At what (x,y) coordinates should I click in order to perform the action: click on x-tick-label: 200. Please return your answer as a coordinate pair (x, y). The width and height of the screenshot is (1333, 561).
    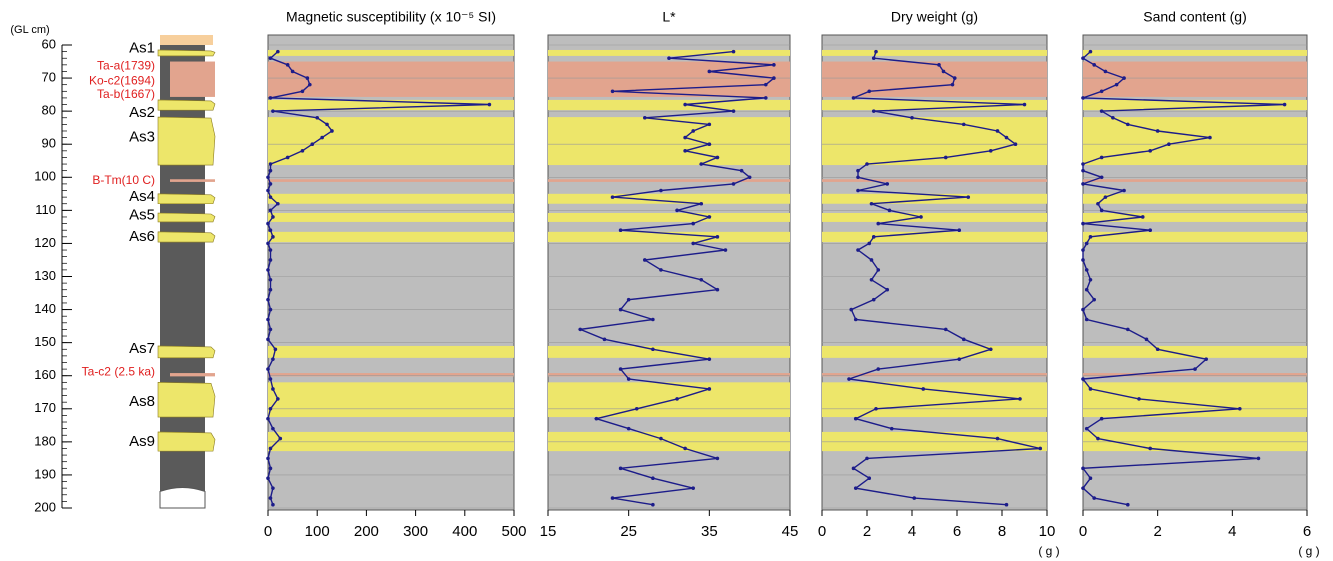
    Looking at the image, I should click on (366, 531).